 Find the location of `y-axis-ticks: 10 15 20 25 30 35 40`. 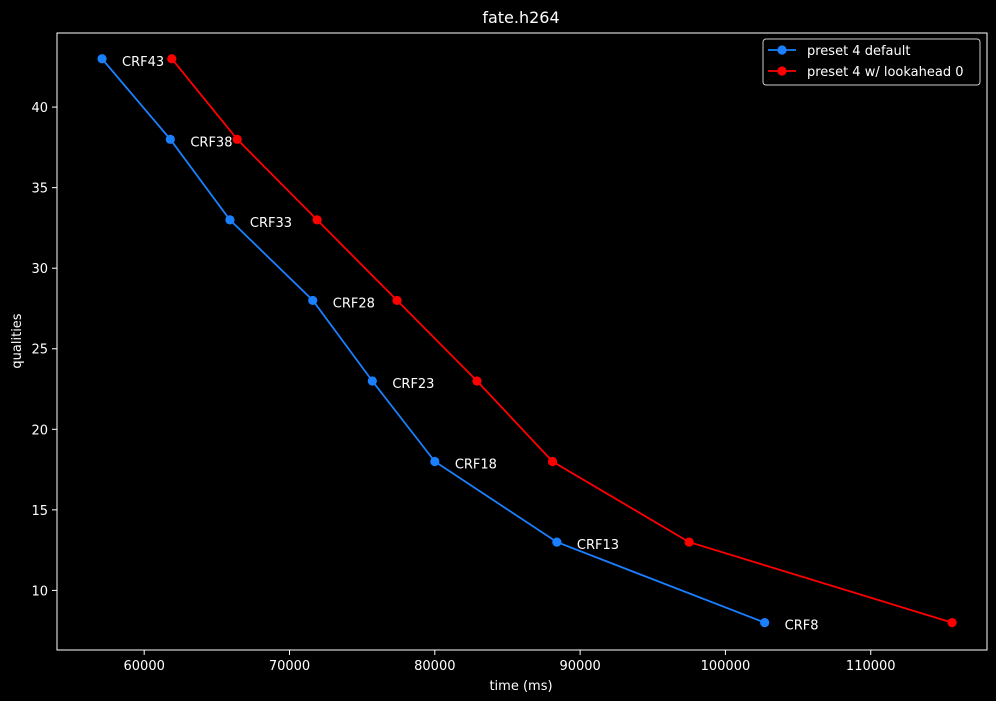

y-axis-ticks: 10 15 20 25 30 35 40 is located at coordinates (44, 350).